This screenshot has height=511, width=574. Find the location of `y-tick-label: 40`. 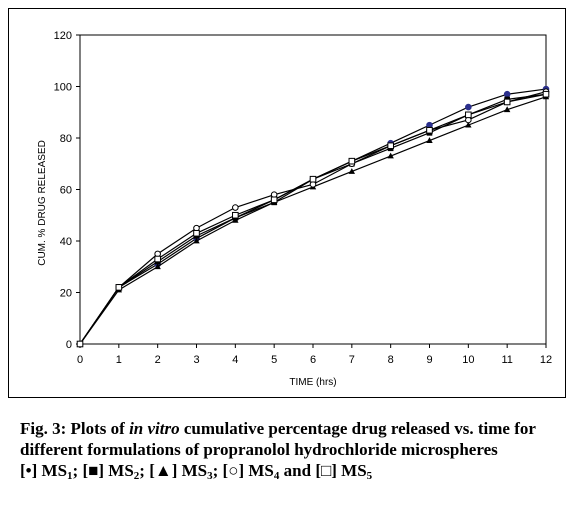

y-tick-label: 40 is located at coordinates (66, 242).